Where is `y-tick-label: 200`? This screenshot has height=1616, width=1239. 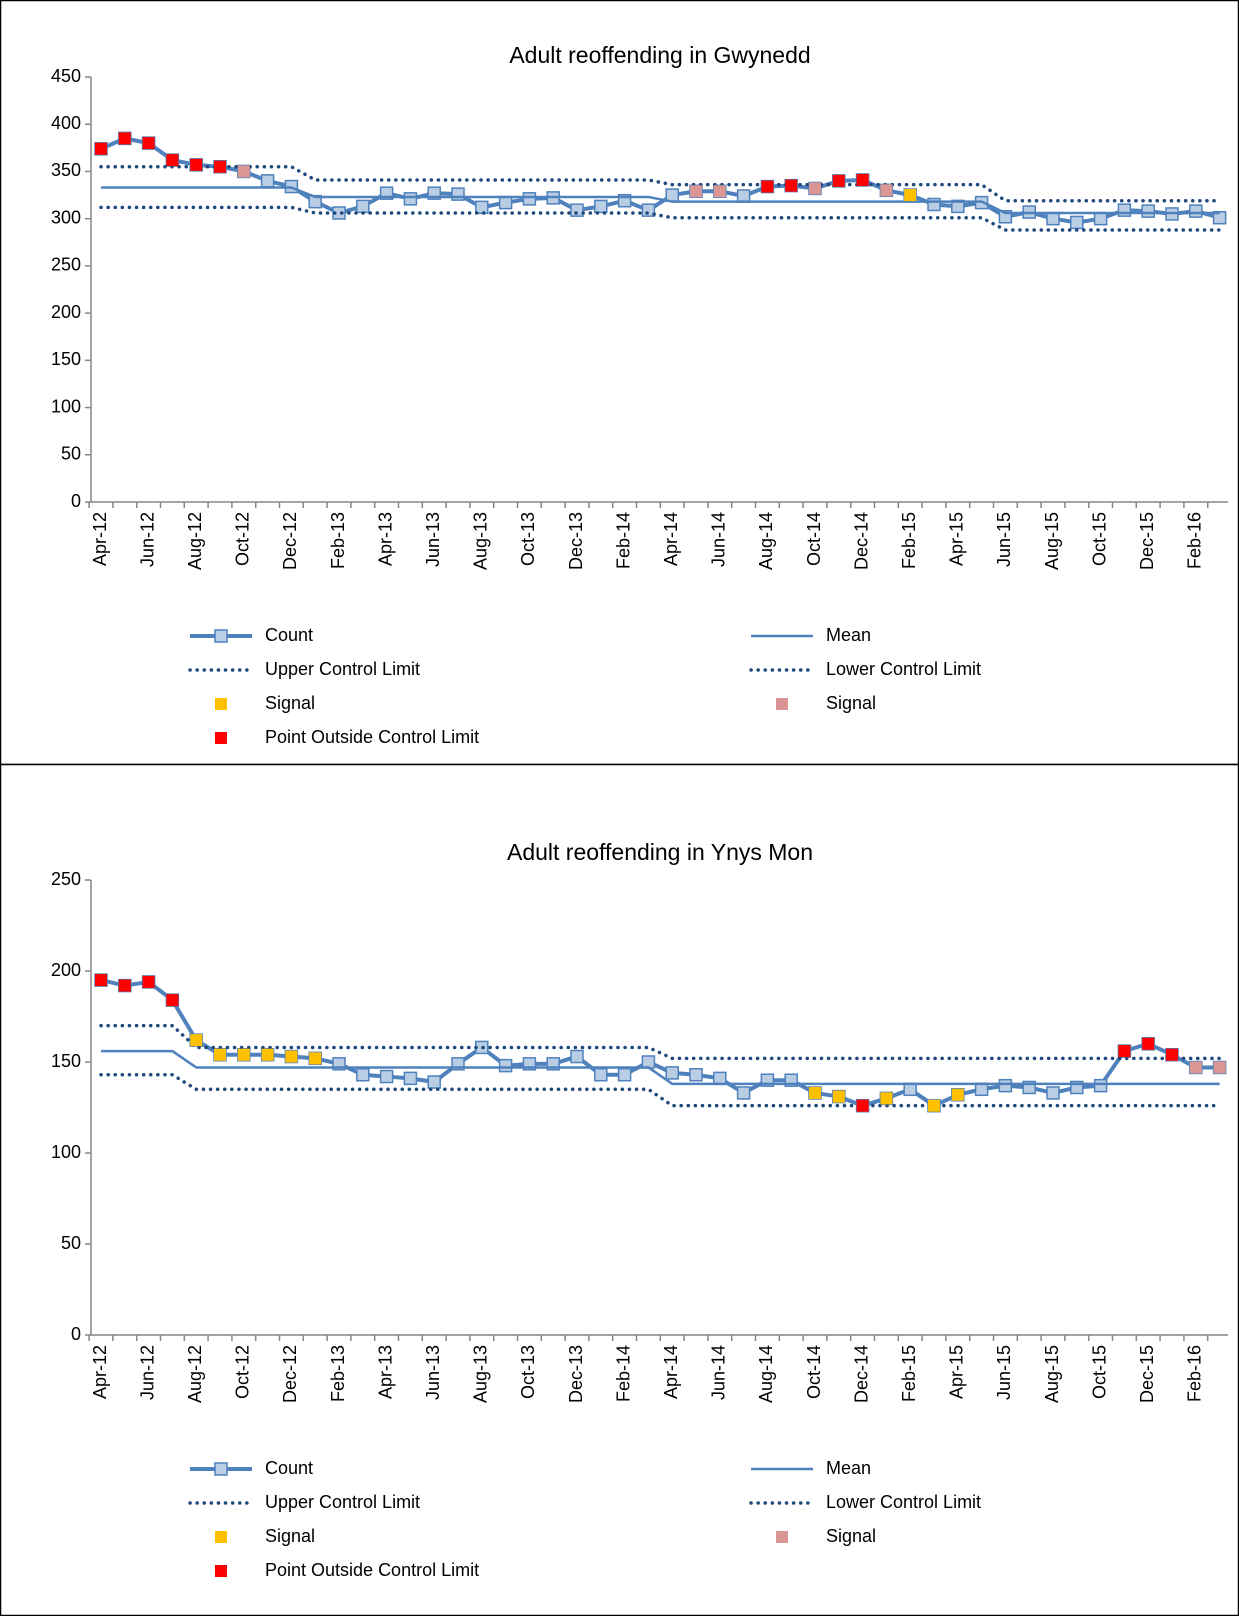 y-tick-label: 200 is located at coordinates (66, 312).